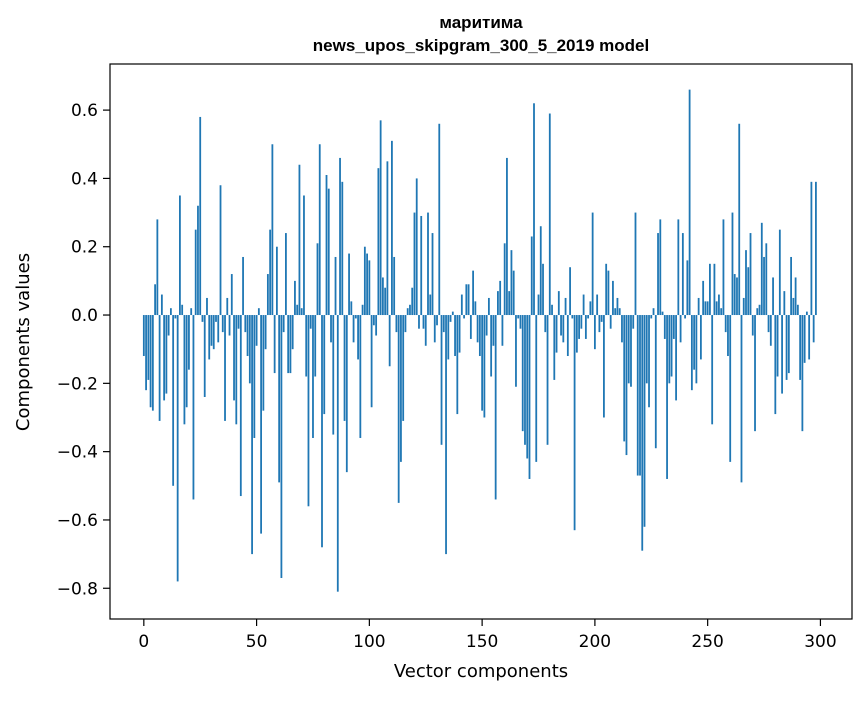 This screenshot has height=701, width=867. What do you see at coordinates (77, 521) in the screenshot?
I see `y-tick-label: −0.6` at bounding box center [77, 521].